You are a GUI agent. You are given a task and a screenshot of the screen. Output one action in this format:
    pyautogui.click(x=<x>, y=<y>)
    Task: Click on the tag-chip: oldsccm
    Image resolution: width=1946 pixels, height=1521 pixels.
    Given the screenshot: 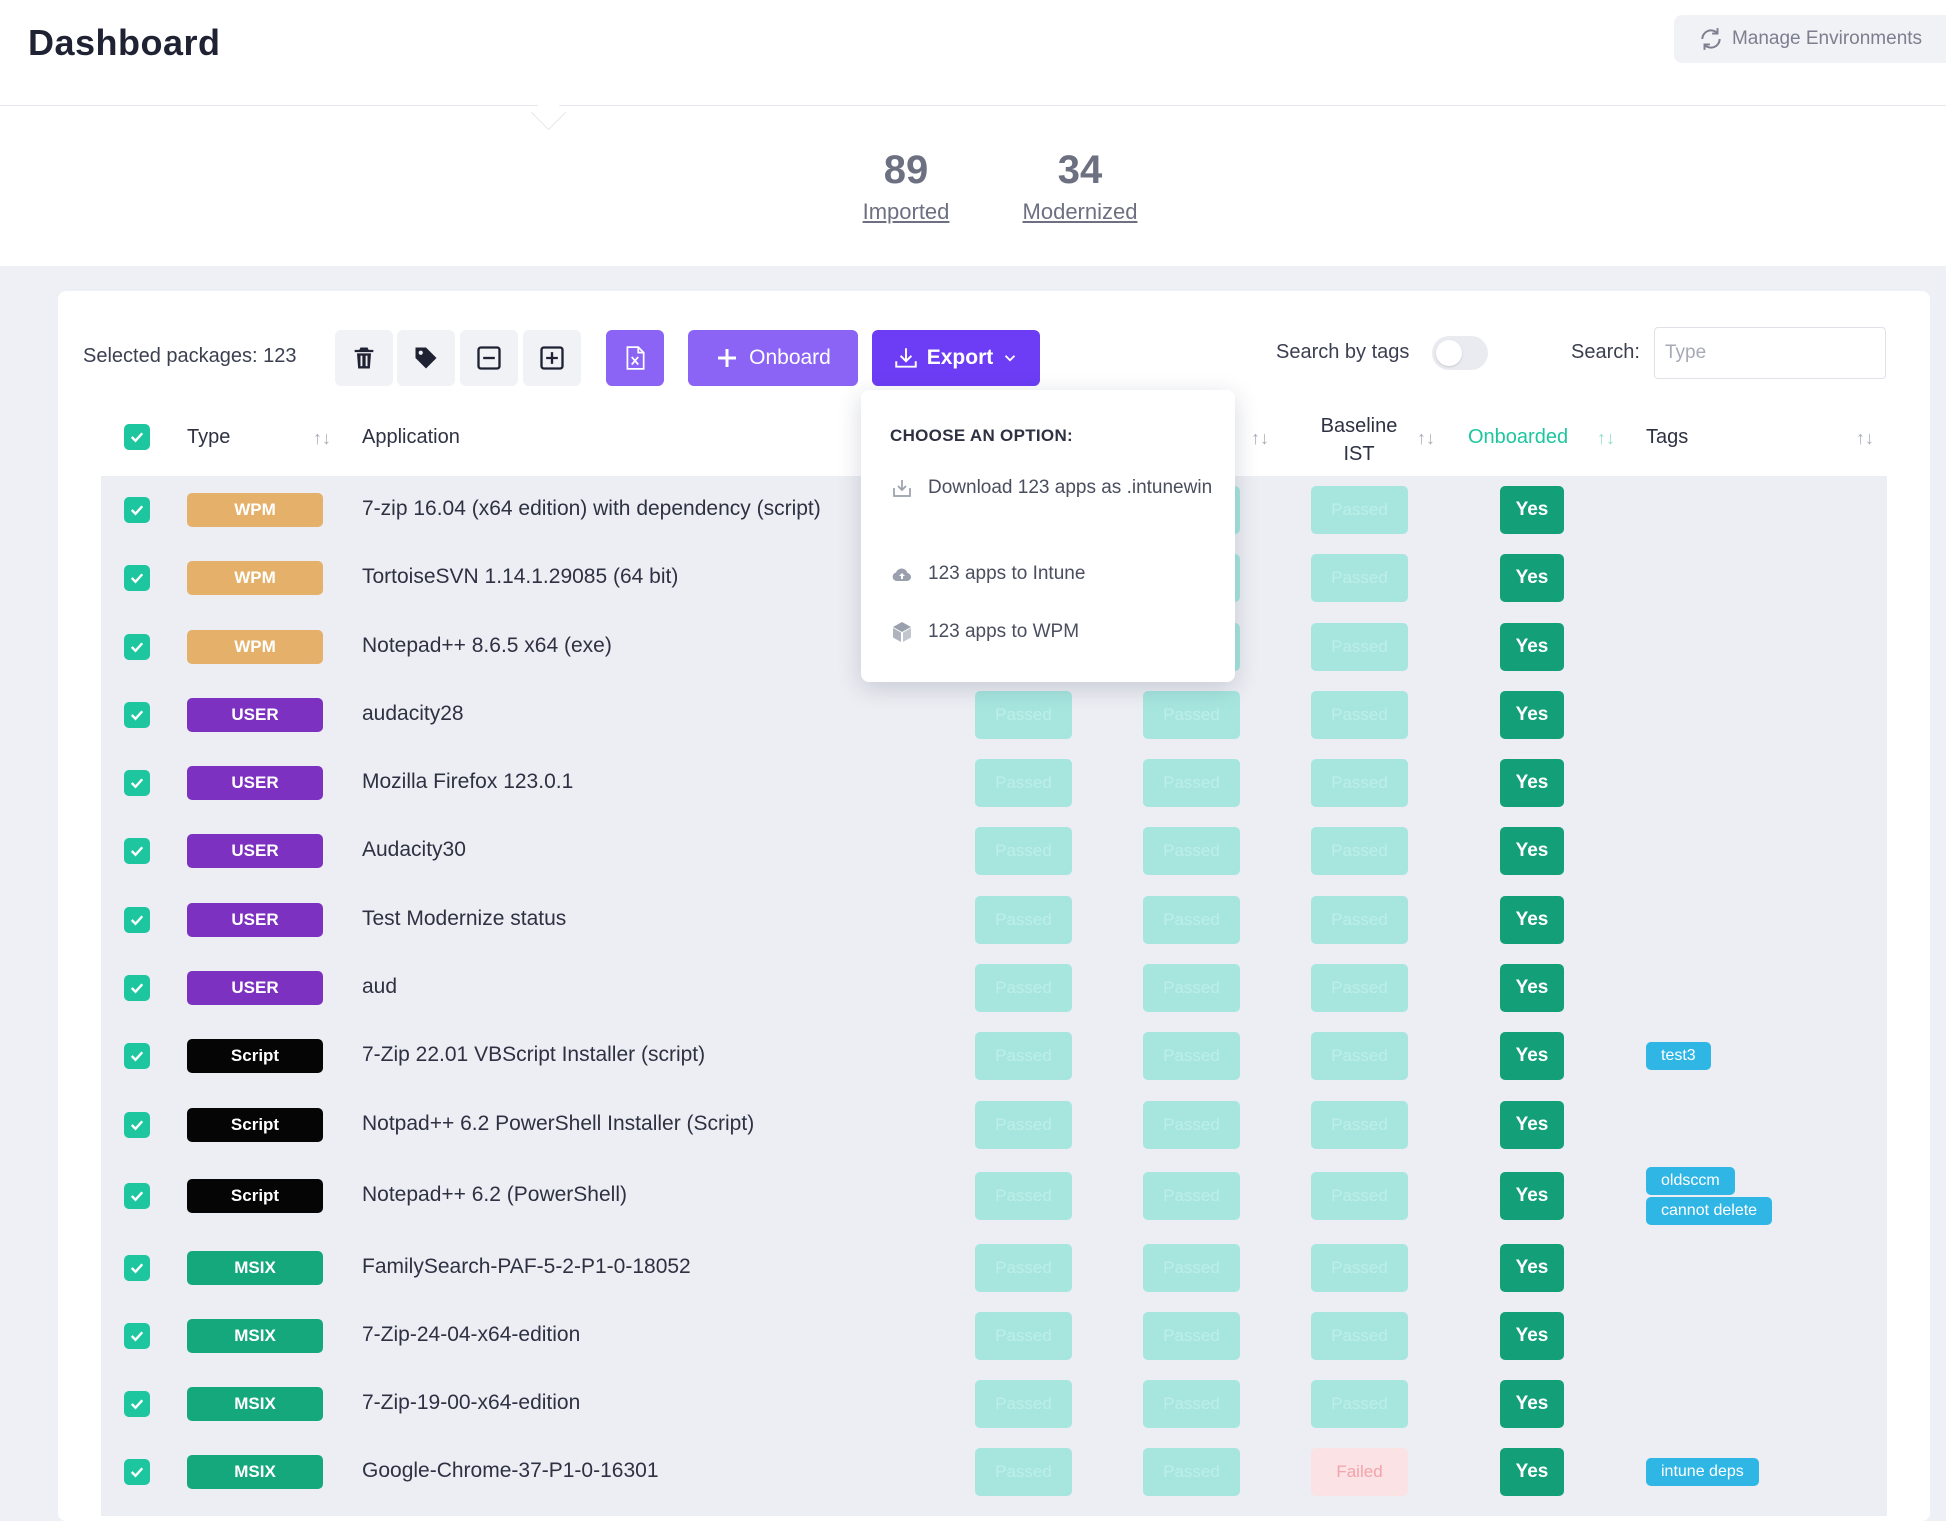 What is the action you would take?
    pyautogui.click(x=1690, y=1181)
    